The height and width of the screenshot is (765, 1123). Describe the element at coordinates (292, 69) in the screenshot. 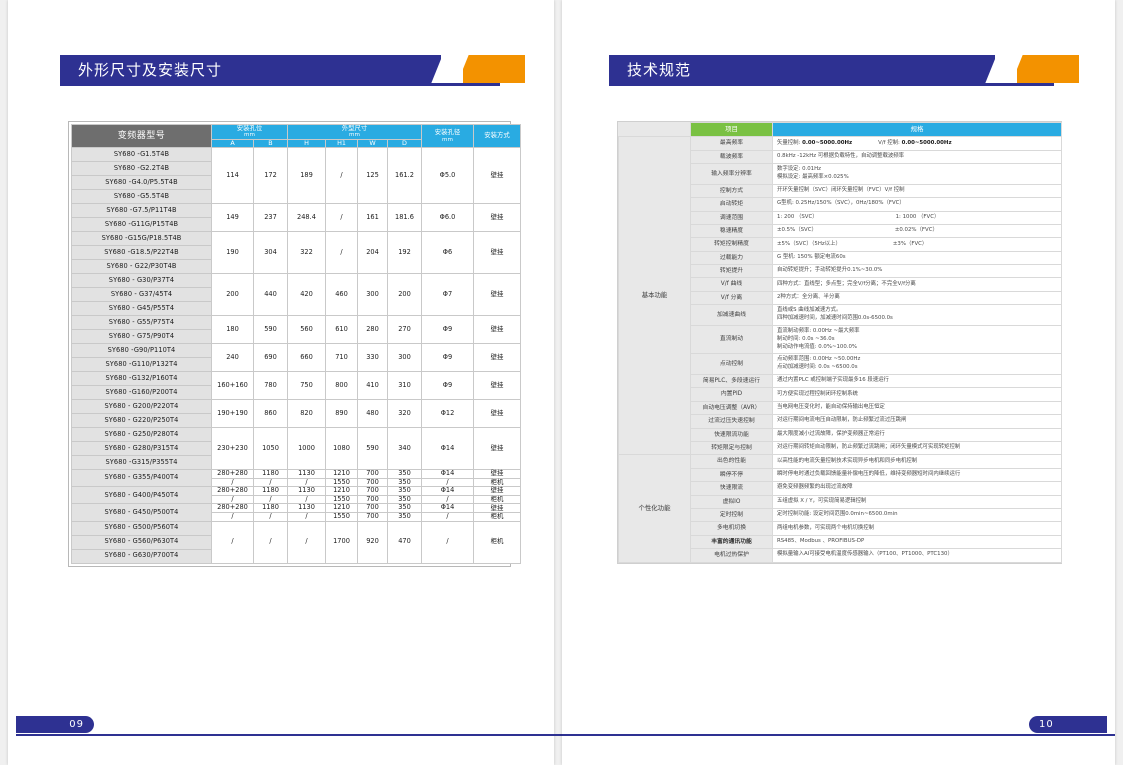

I see `left-section-banner: 外形尺寸及安装尺寸` at that location.